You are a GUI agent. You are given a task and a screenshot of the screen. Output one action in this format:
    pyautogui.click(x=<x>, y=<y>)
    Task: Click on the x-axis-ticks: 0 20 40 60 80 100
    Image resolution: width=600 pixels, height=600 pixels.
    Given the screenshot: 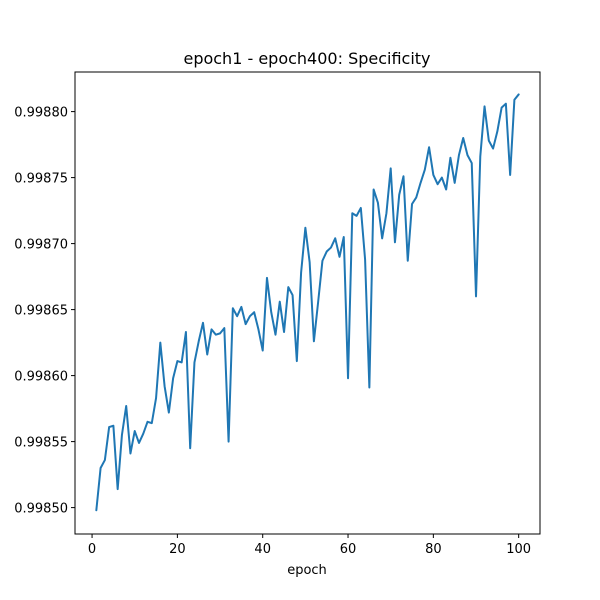 What is the action you would take?
    pyautogui.click(x=309, y=545)
    